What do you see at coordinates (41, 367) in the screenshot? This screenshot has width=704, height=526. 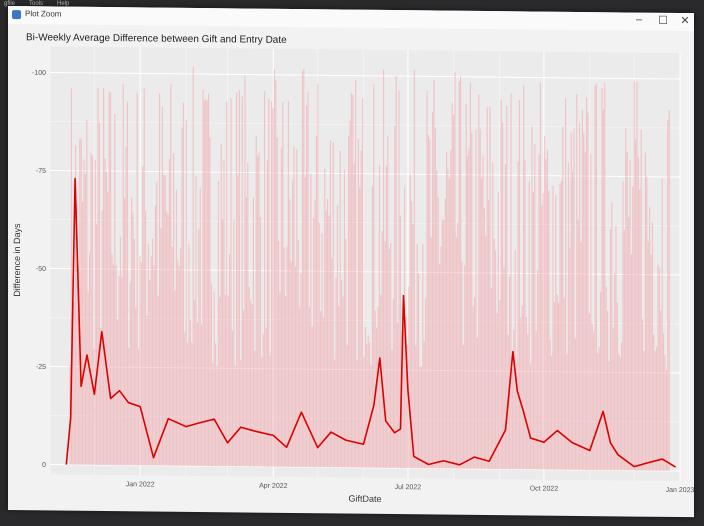 I see `y-tick-label: -25` at bounding box center [41, 367].